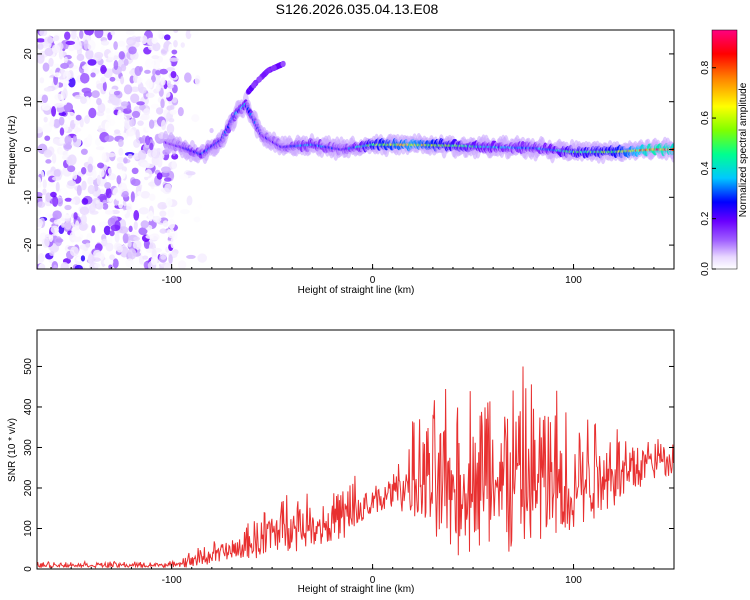  Describe the element at coordinates (573, 280) in the screenshot. I see `spectrogram-xtick-label: 100` at that location.